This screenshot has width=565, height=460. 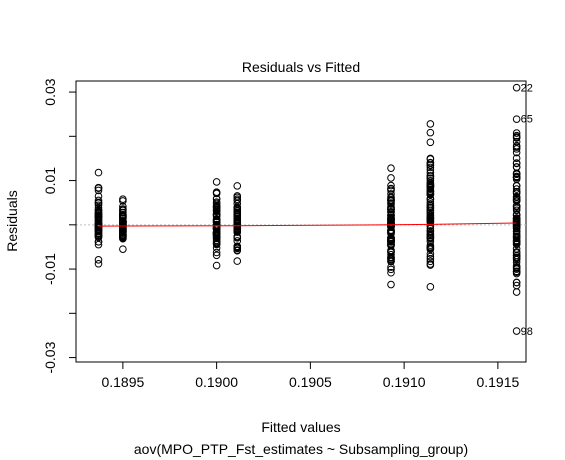 I want to click on y-axis: -0.03 -0.01 0.01 0.03, so click(x=59, y=225).